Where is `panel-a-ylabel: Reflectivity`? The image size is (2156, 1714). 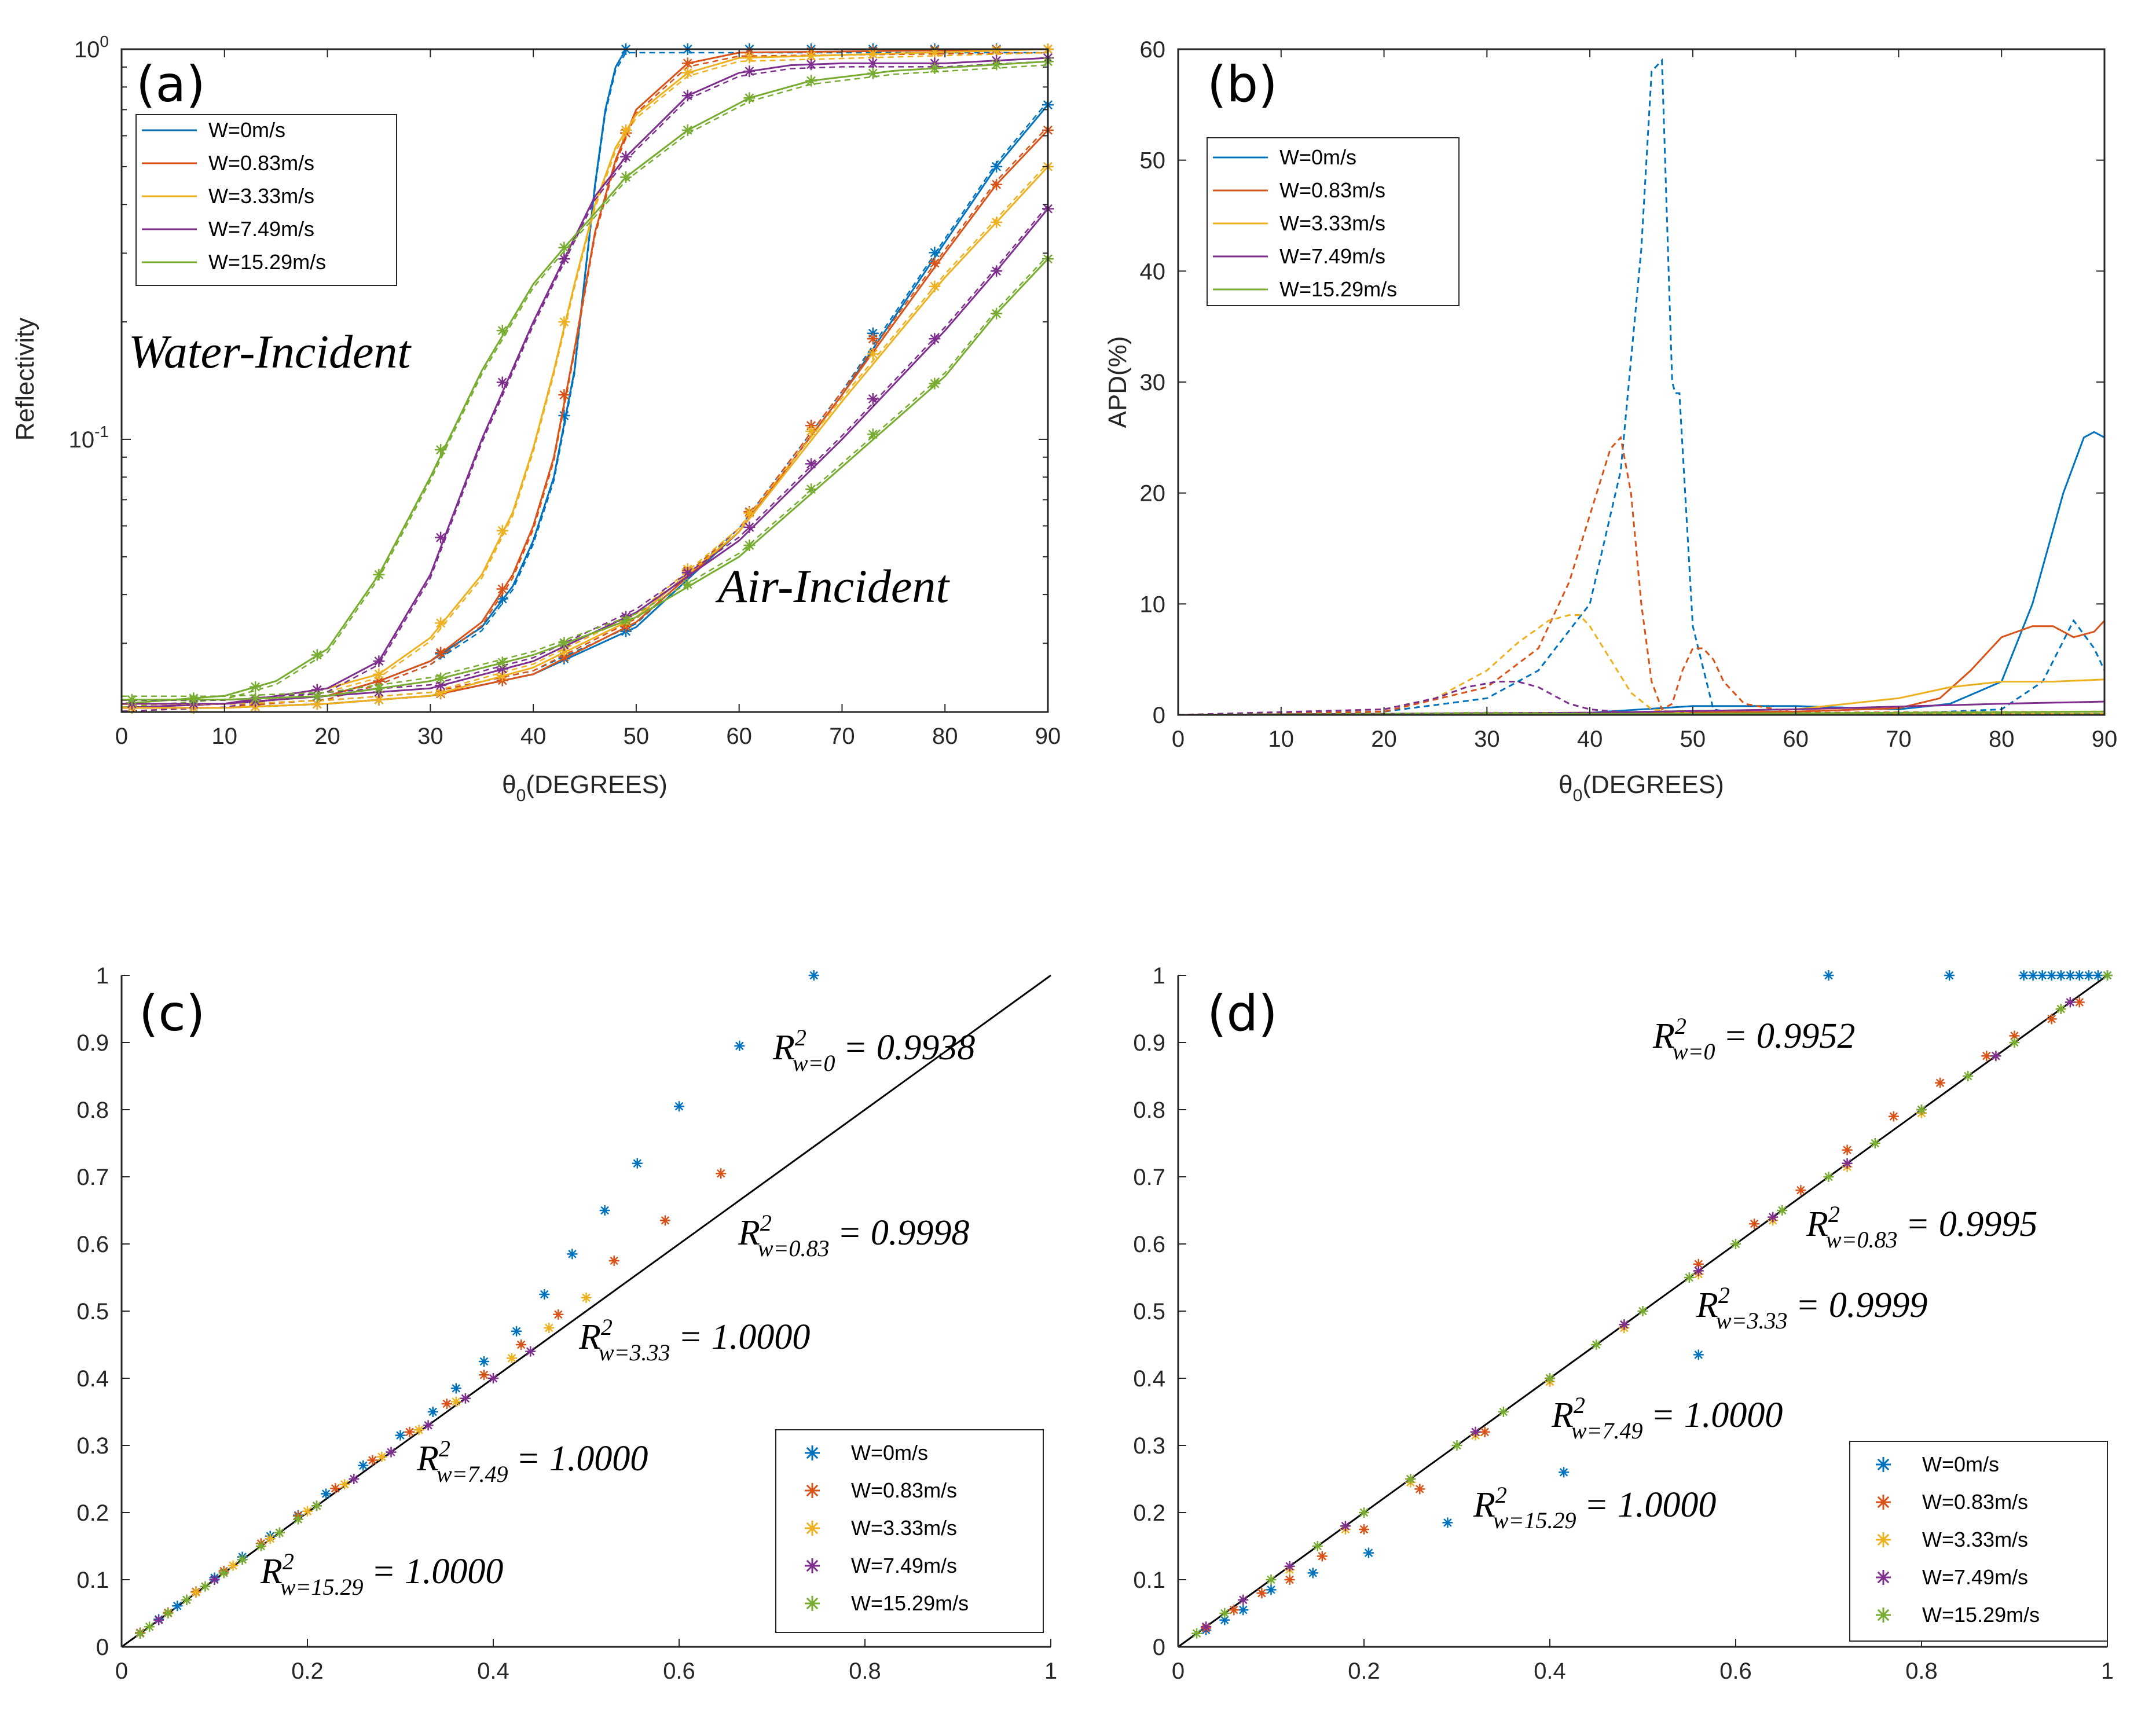 panel-a-ylabel: Reflectivity is located at coordinates (25, 379).